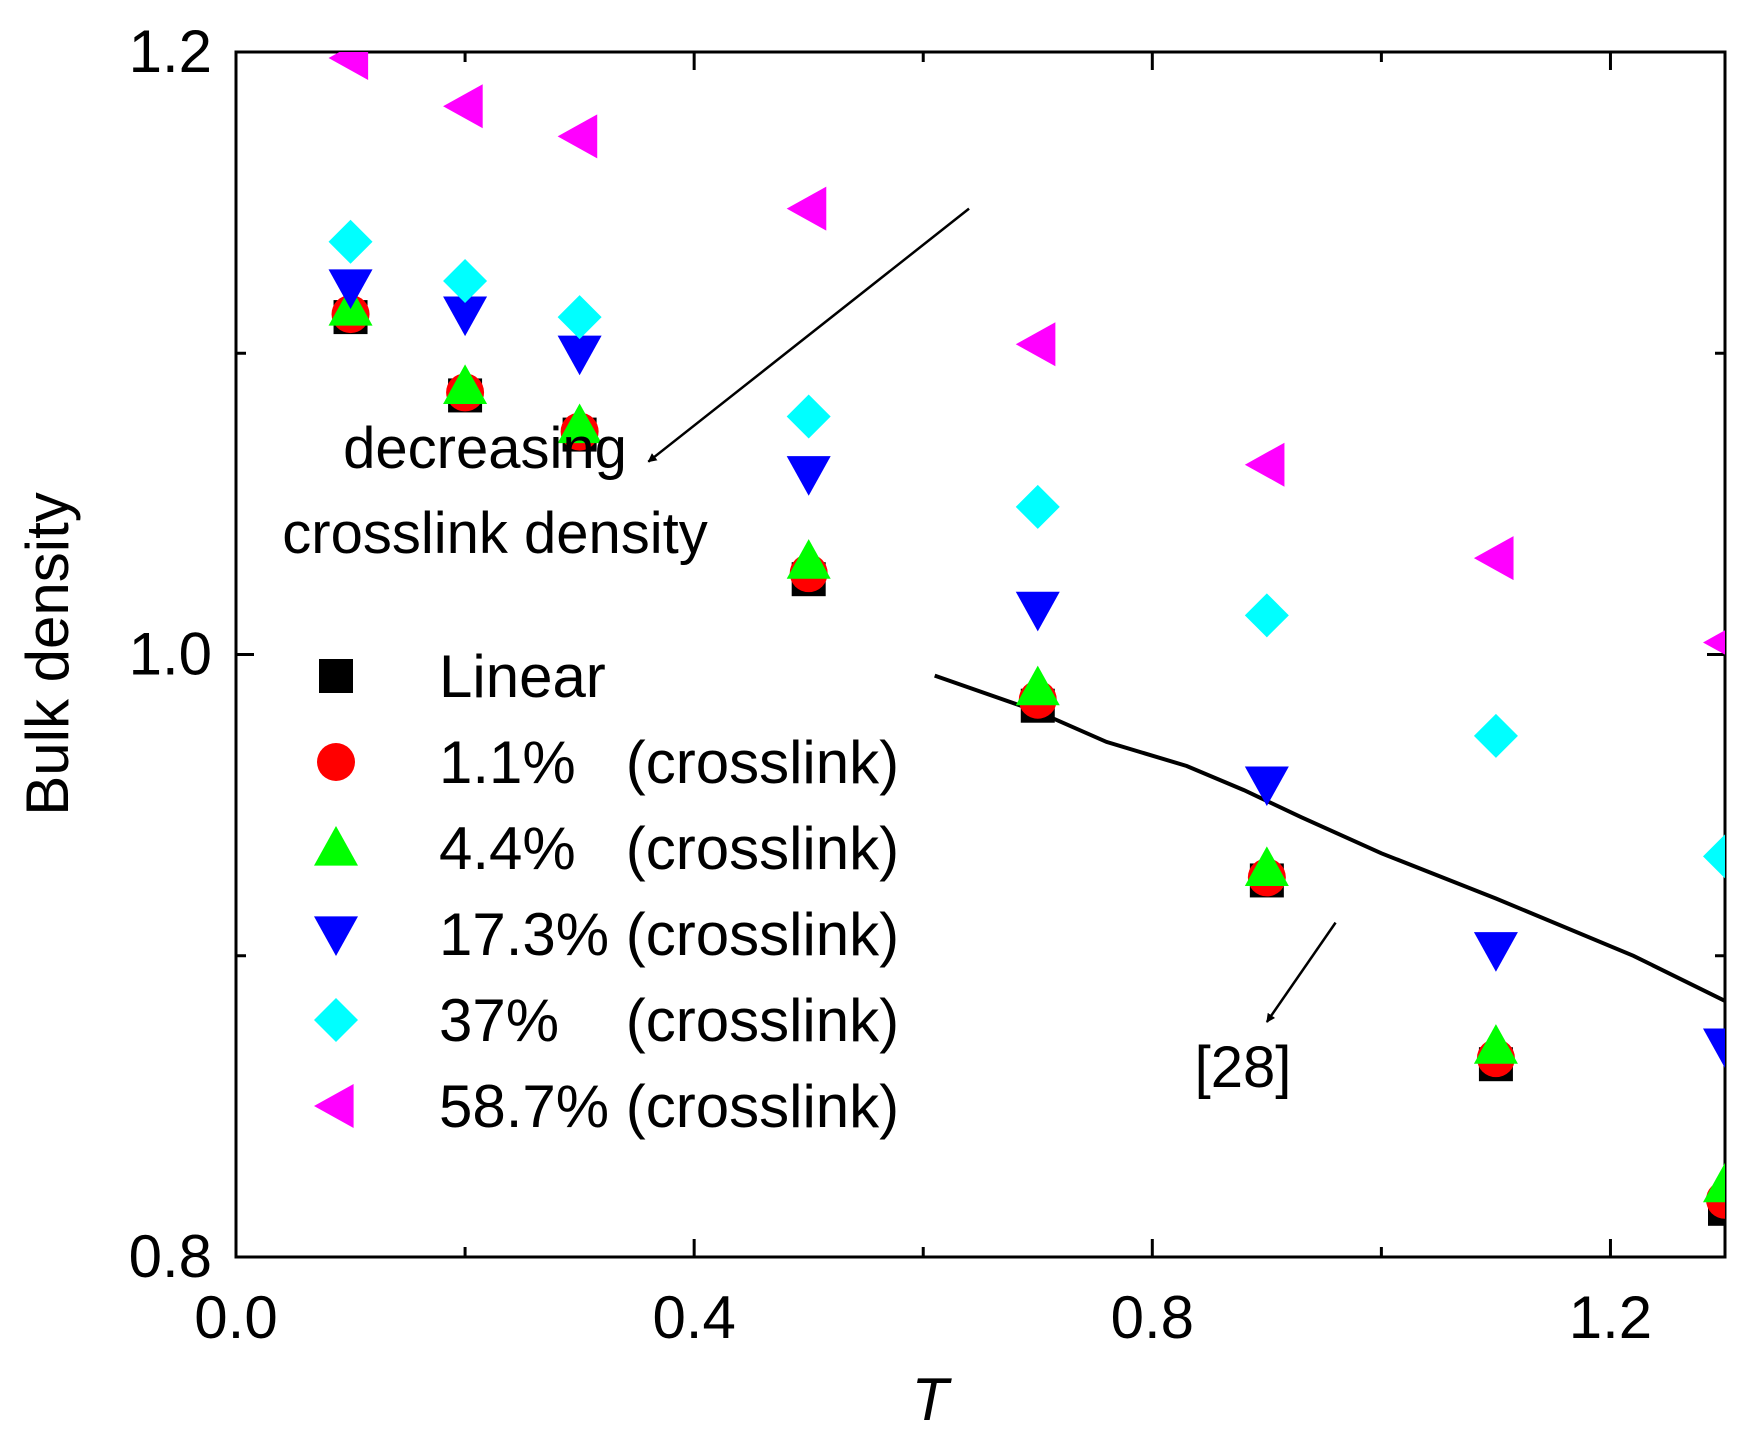 The height and width of the screenshot is (1438, 1757). What do you see at coordinates (669, 762) in the screenshot?
I see `legend-label-1: 1.1% (crosslink)` at bounding box center [669, 762].